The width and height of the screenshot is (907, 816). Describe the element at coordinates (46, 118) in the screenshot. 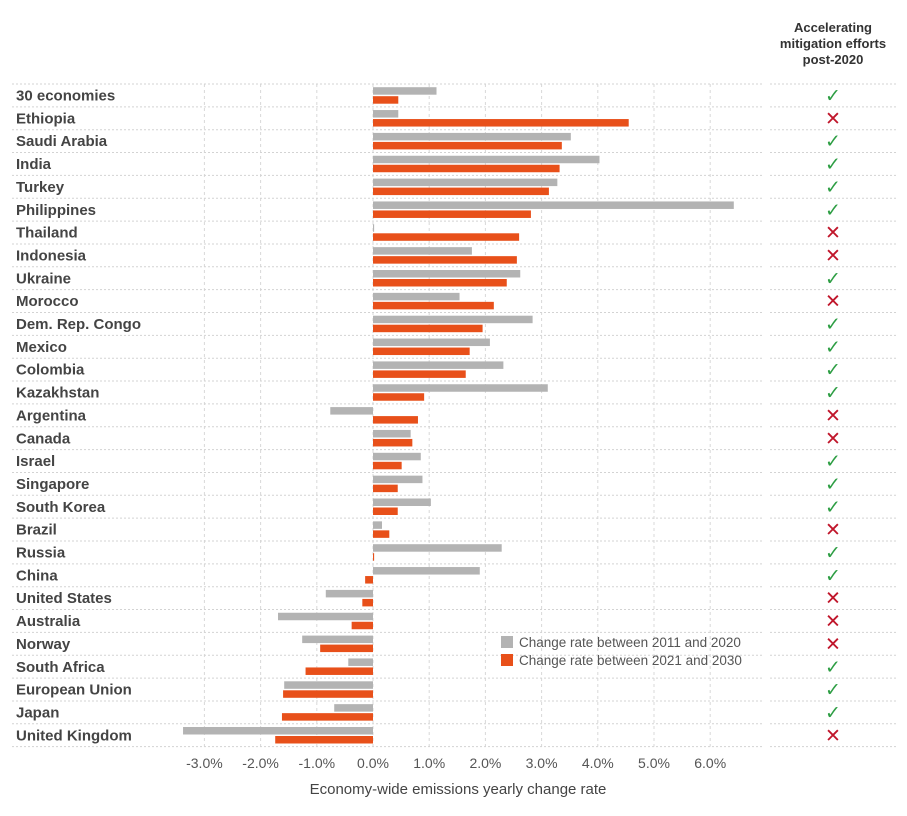

I see `country-label-ethiopia: Ethiopia` at that location.